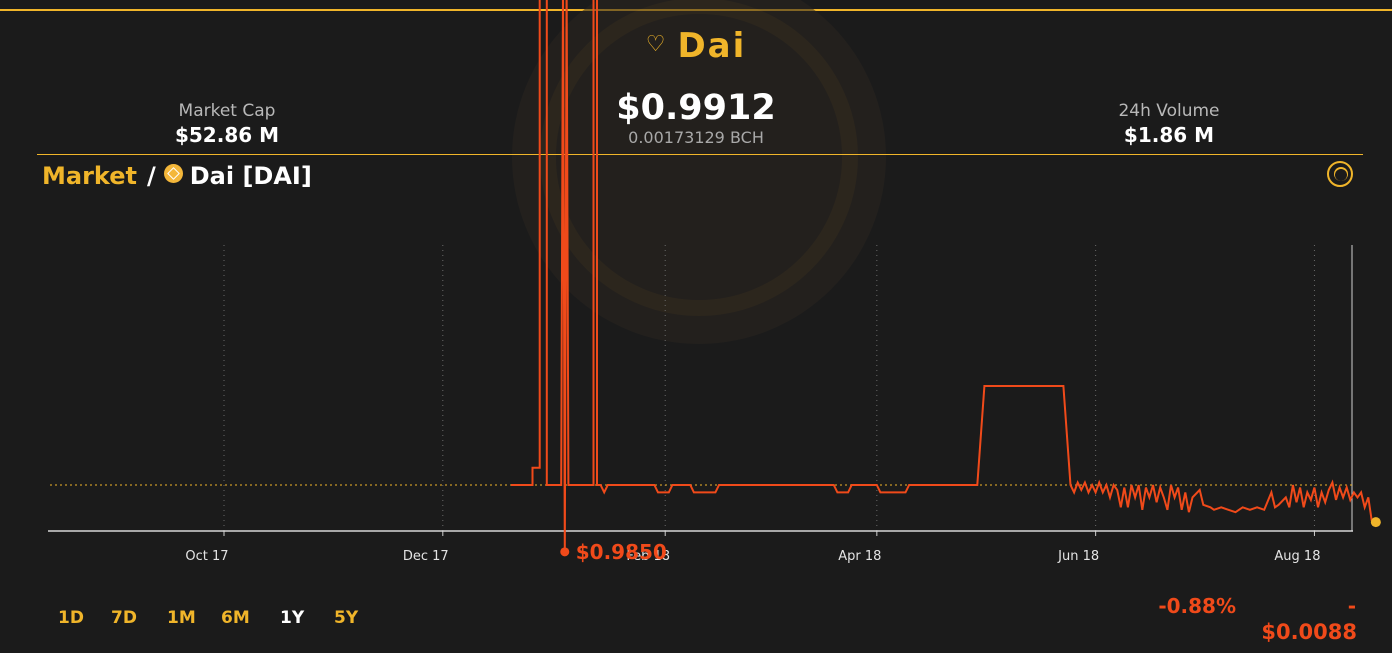 This screenshot has height=653, width=1392. What do you see at coordinates (970, 540) in the screenshot?
I see `chart-markers: $1.1000$0.9850` at bounding box center [970, 540].